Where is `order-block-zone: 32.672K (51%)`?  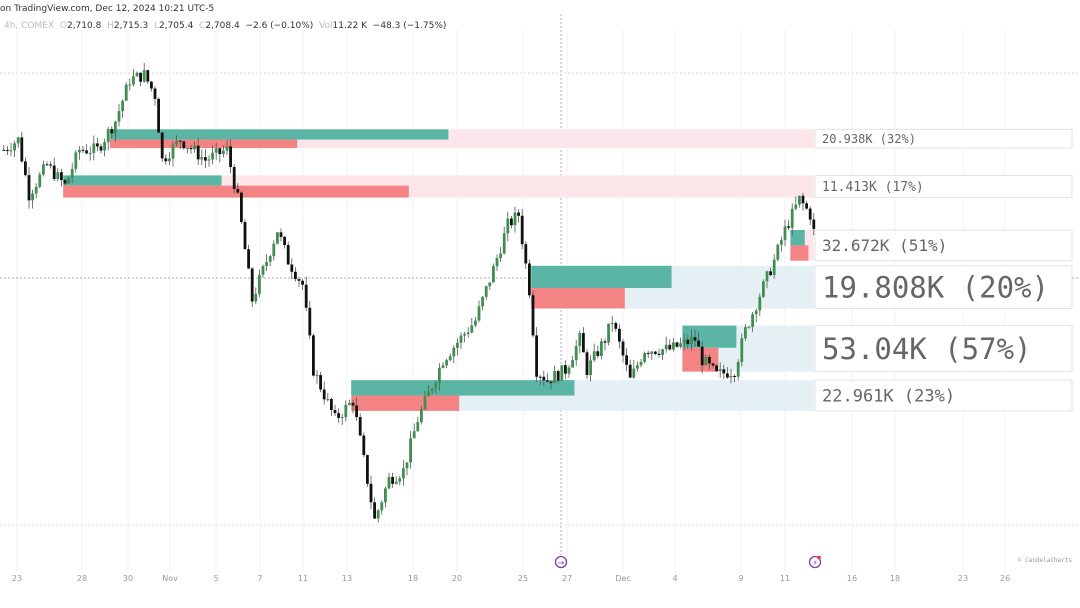
order-block-zone: 32.672K (51%) is located at coordinates (931, 245).